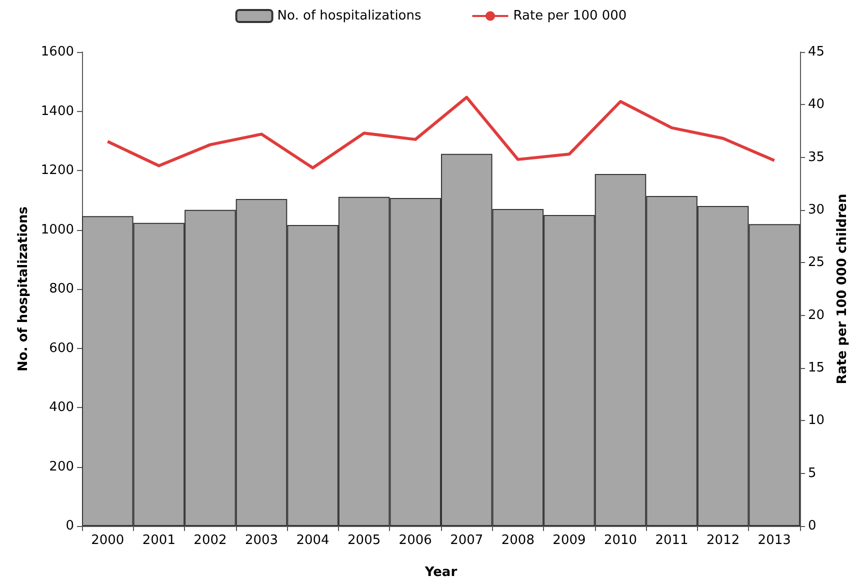 The height and width of the screenshot is (584, 862). I want to click on y2-tick-label: 40, so click(816, 104).